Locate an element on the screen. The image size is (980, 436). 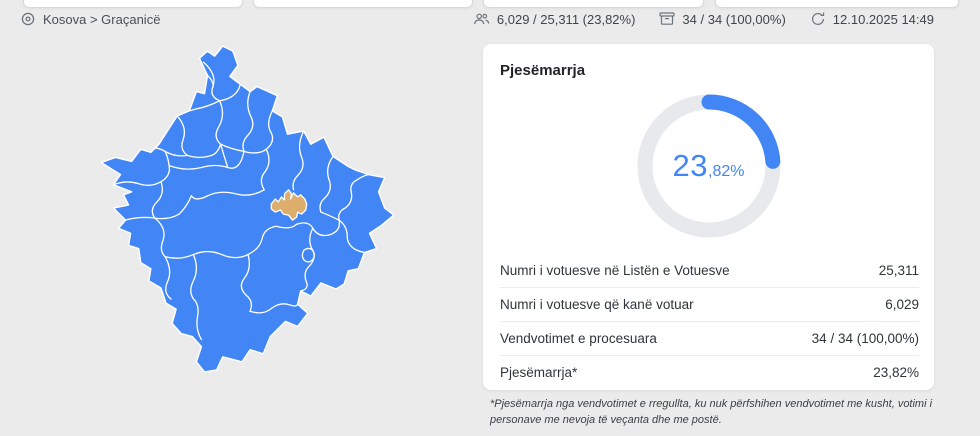
row-value: 23,82% is located at coordinates (896, 372).